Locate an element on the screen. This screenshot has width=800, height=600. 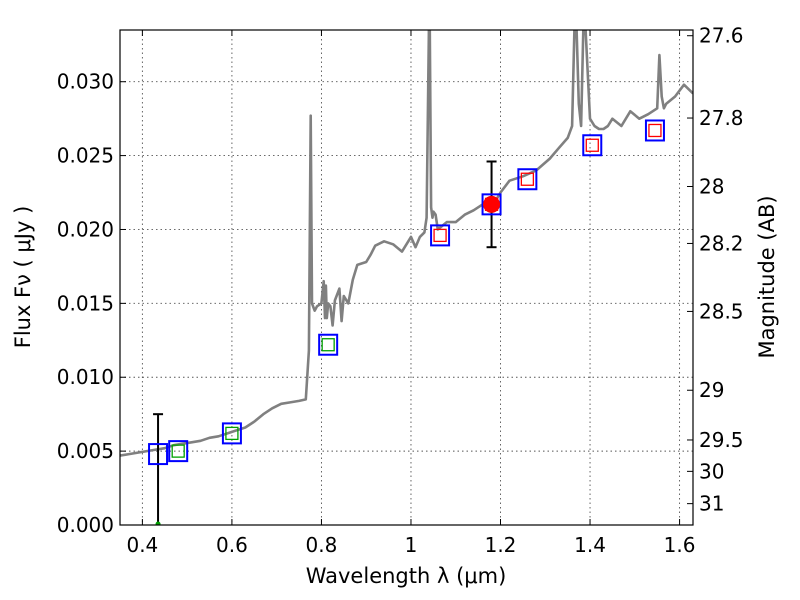
y2-tick-label: 27.8 is located at coordinates (721, 118).